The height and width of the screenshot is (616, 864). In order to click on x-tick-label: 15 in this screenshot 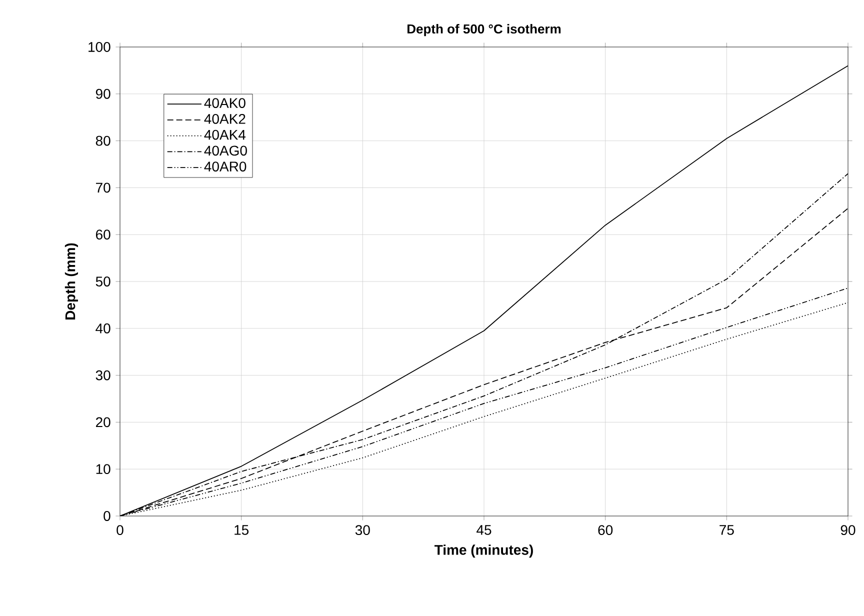, I will do `click(241, 530)`.